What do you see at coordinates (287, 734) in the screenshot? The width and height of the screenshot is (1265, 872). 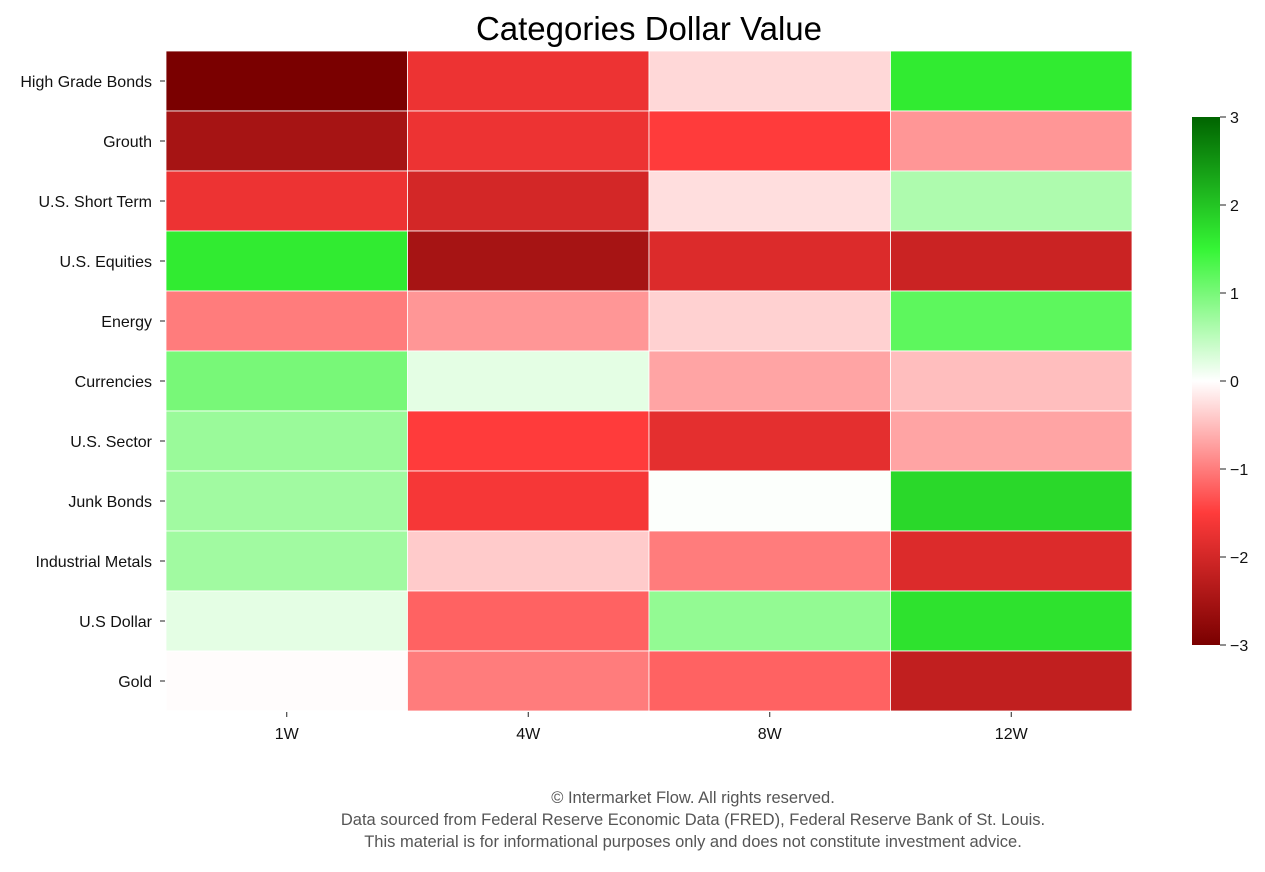 I see `x-tick-label: 1W` at bounding box center [287, 734].